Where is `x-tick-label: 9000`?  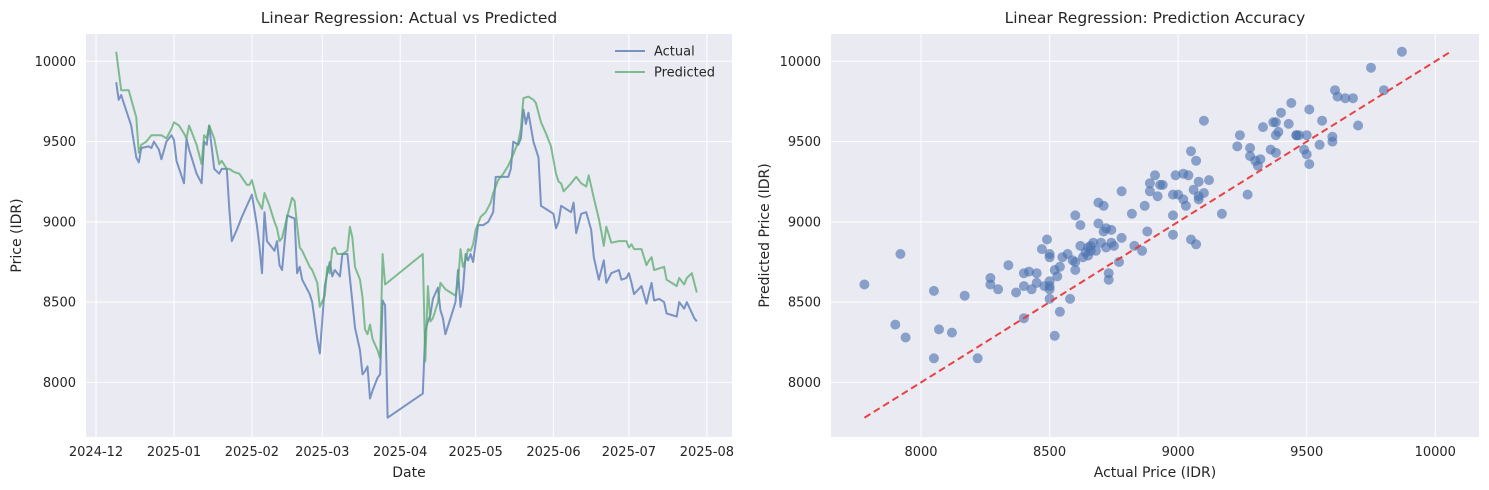
x-tick-label: 9000 is located at coordinates (1178, 452).